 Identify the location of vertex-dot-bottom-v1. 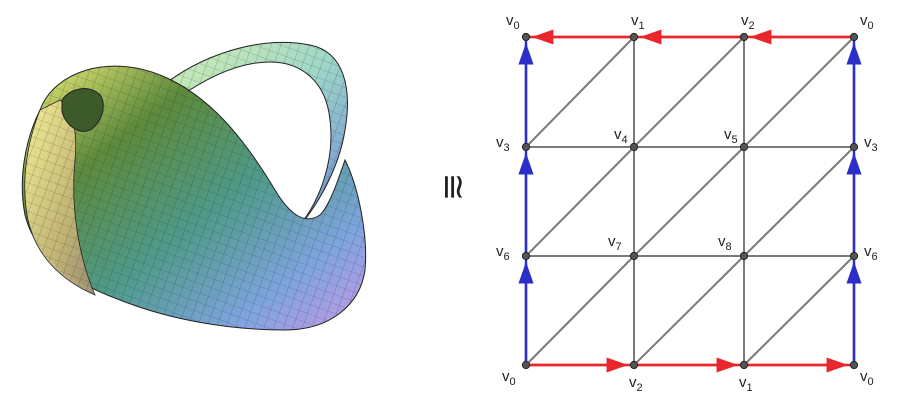
(744, 365).